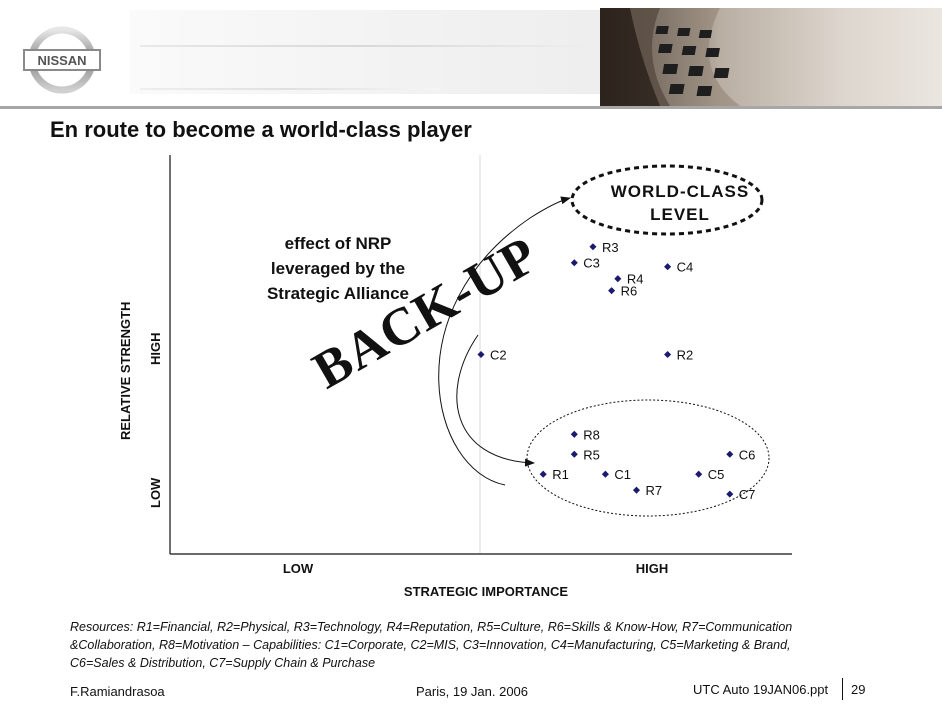 This screenshot has width=942, height=728. I want to click on point-label-c5: C5, so click(716, 474).